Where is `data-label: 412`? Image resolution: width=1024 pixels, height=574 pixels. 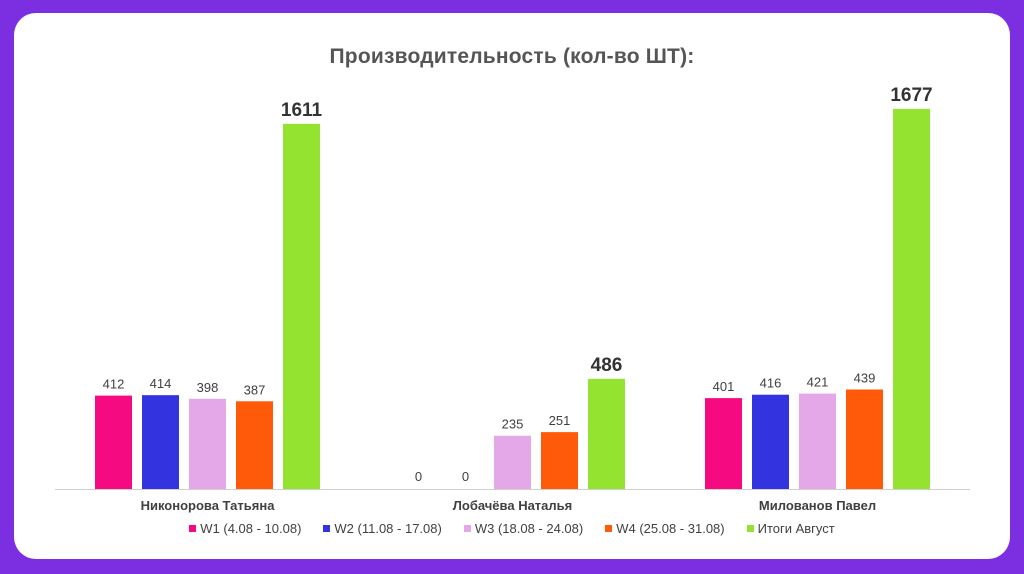 data-label: 412 is located at coordinates (114, 384).